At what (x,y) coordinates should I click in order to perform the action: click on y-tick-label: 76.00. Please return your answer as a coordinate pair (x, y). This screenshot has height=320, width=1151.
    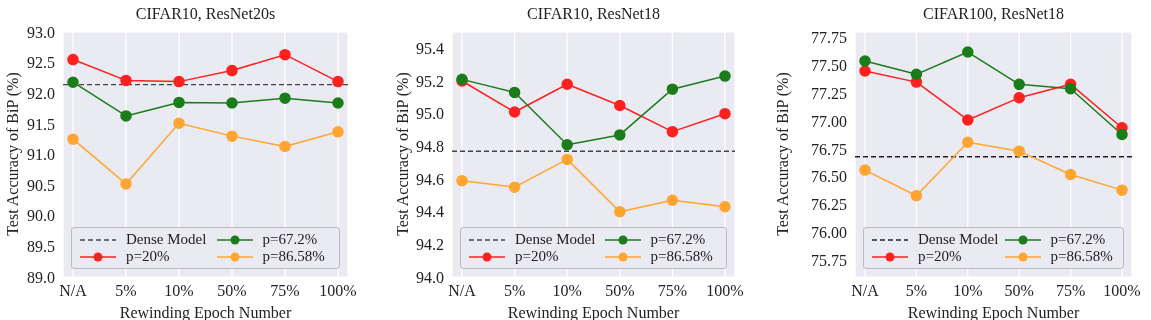
    Looking at the image, I should click on (829, 233).